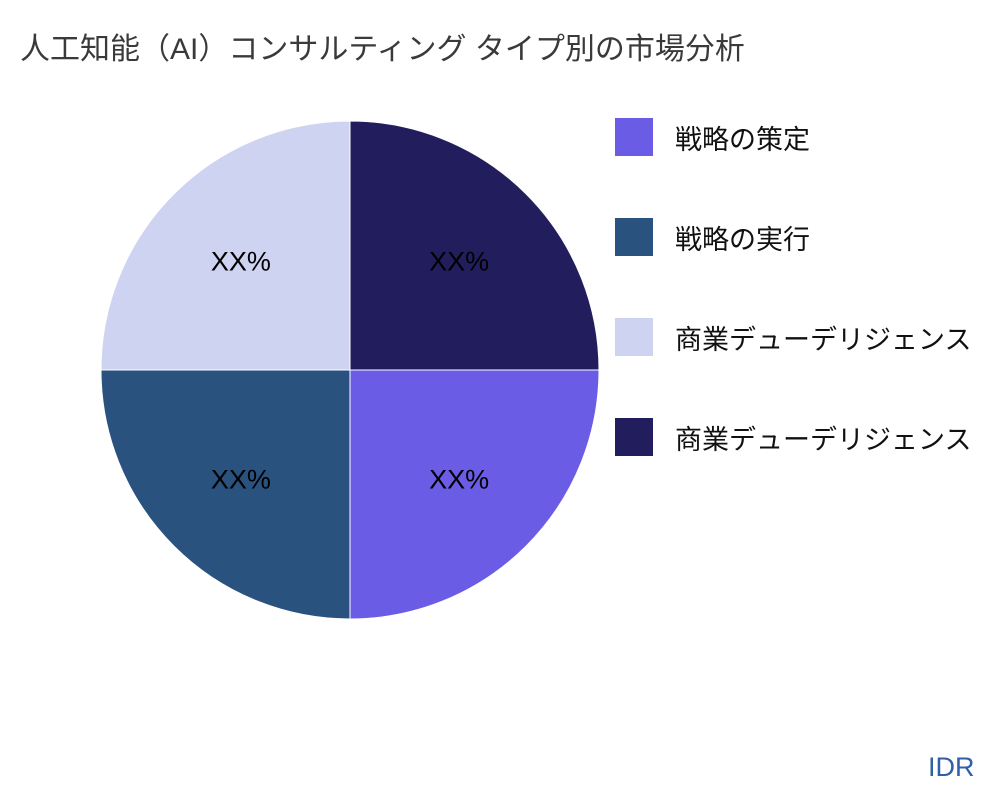  What do you see at coordinates (823, 439) in the screenshot?
I see `legend-label-4: 商業デューデリジェンス` at bounding box center [823, 439].